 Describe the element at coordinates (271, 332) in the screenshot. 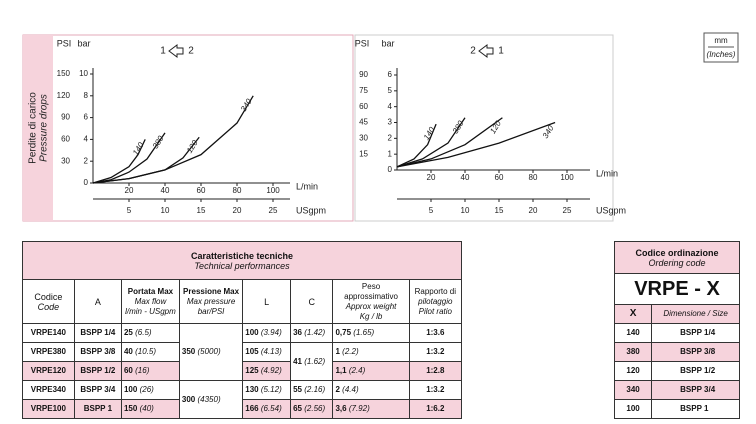

I see `cell-note: (3.94)` at that location.